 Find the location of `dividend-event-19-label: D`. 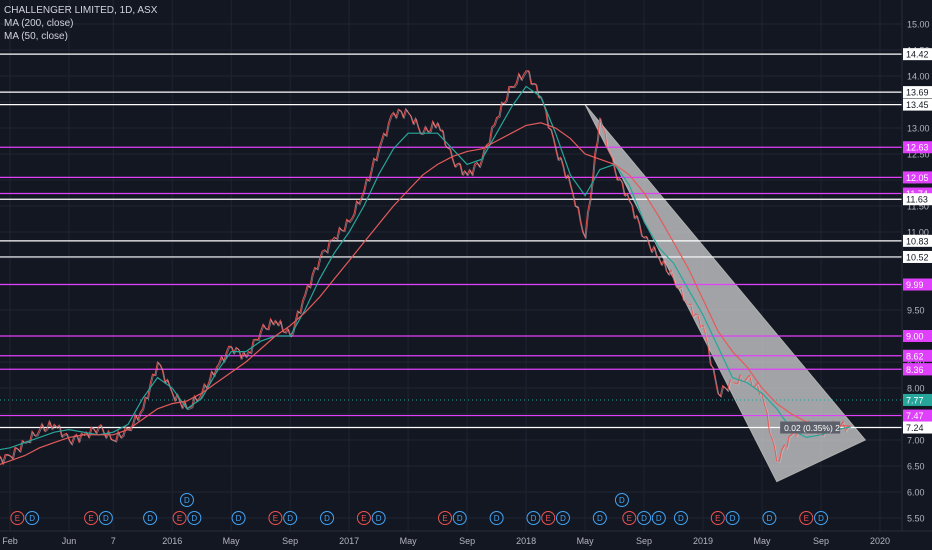

dividend-event-19-label: D is located at coordinates (600, 518).